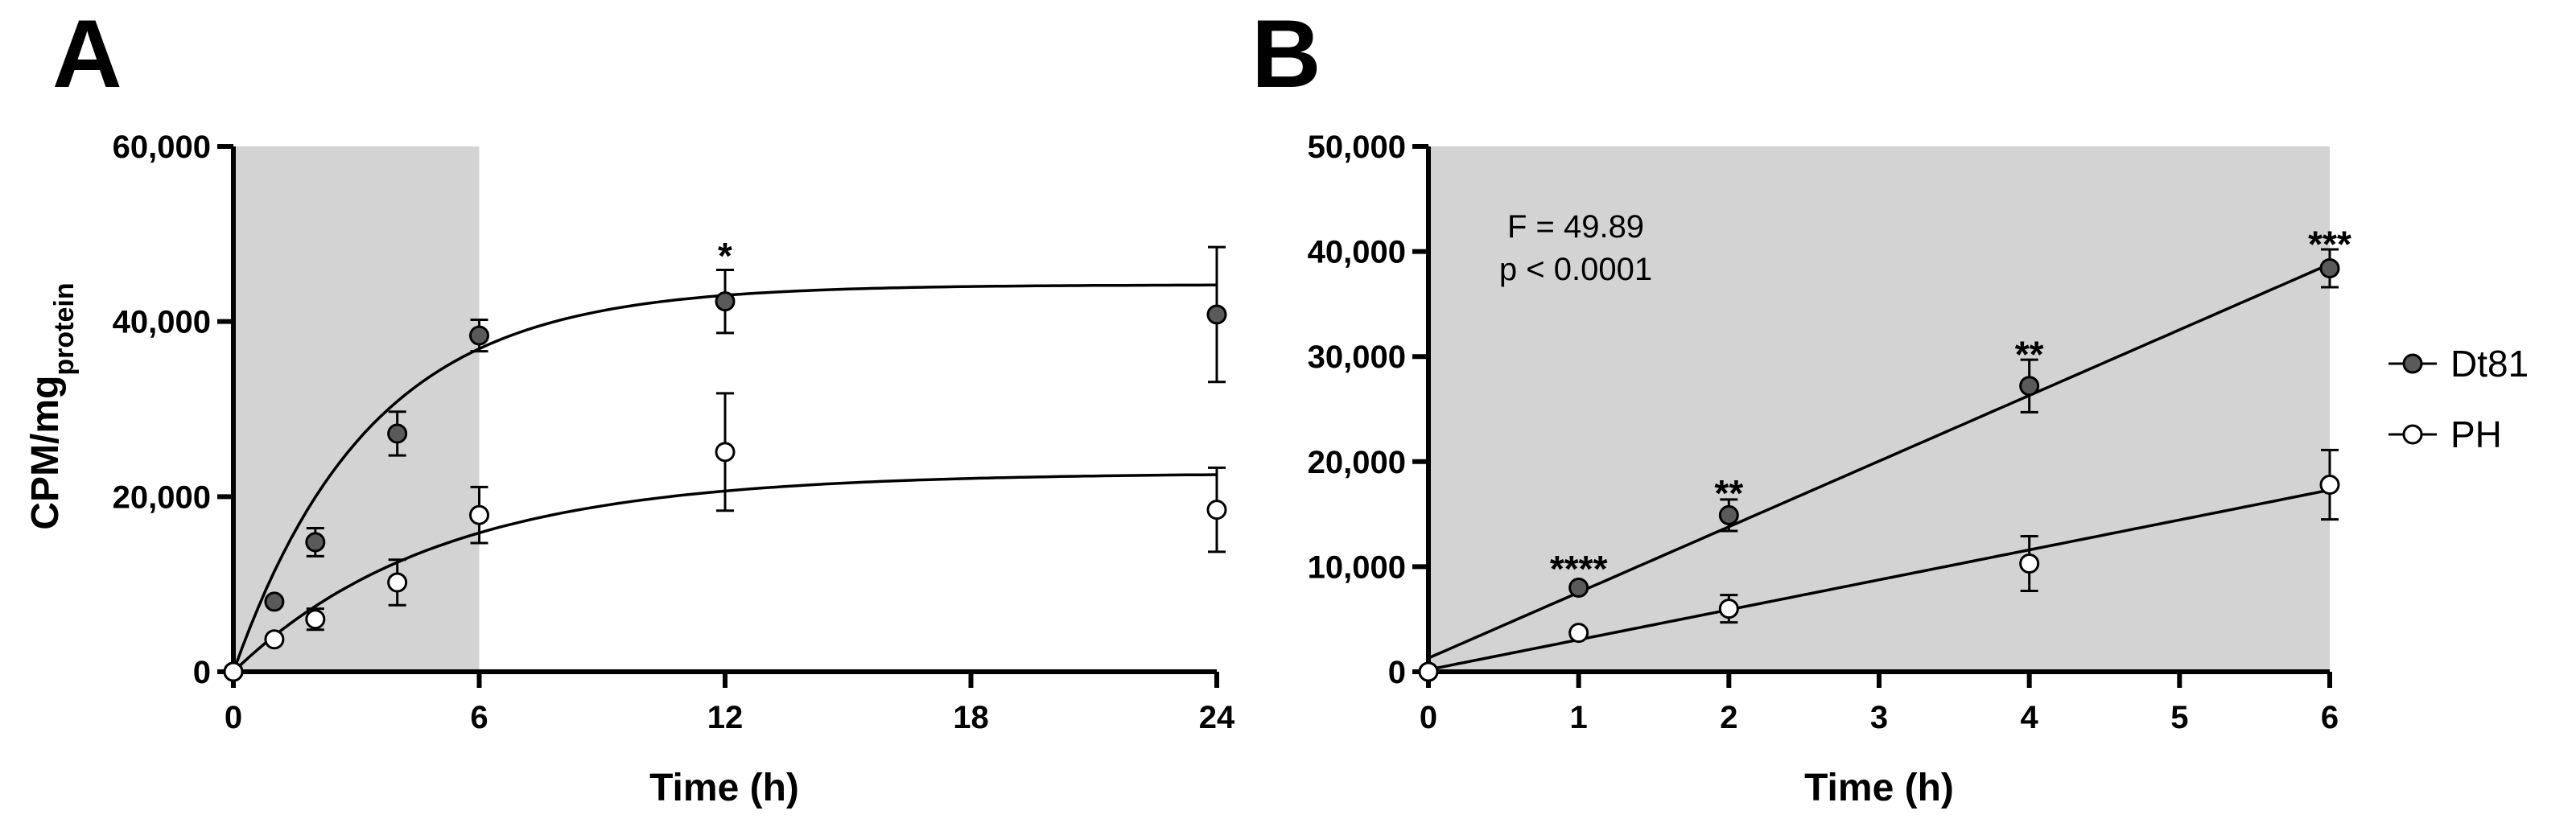 The width and height of the screenshot is (2576, 823). I want to click on panel-b-letter: B, so click(1286, 54).